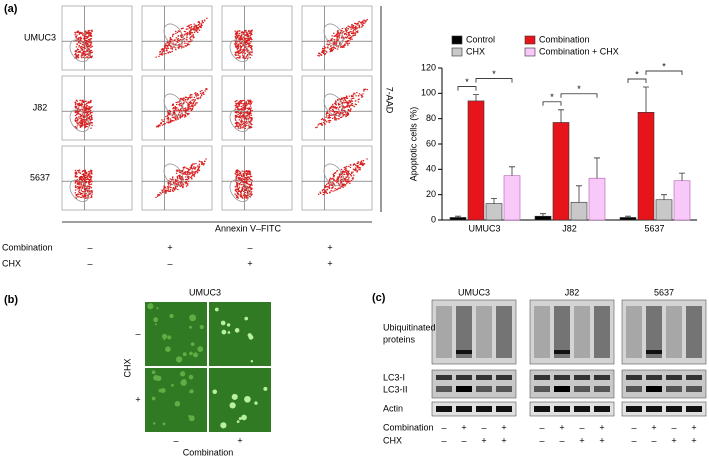 This screenshot has width=709, height=458. What do you see at coordinates (474, 292) in the screenshot?
I see `blot-title: UMUC3` at bounding box center [474, 292].